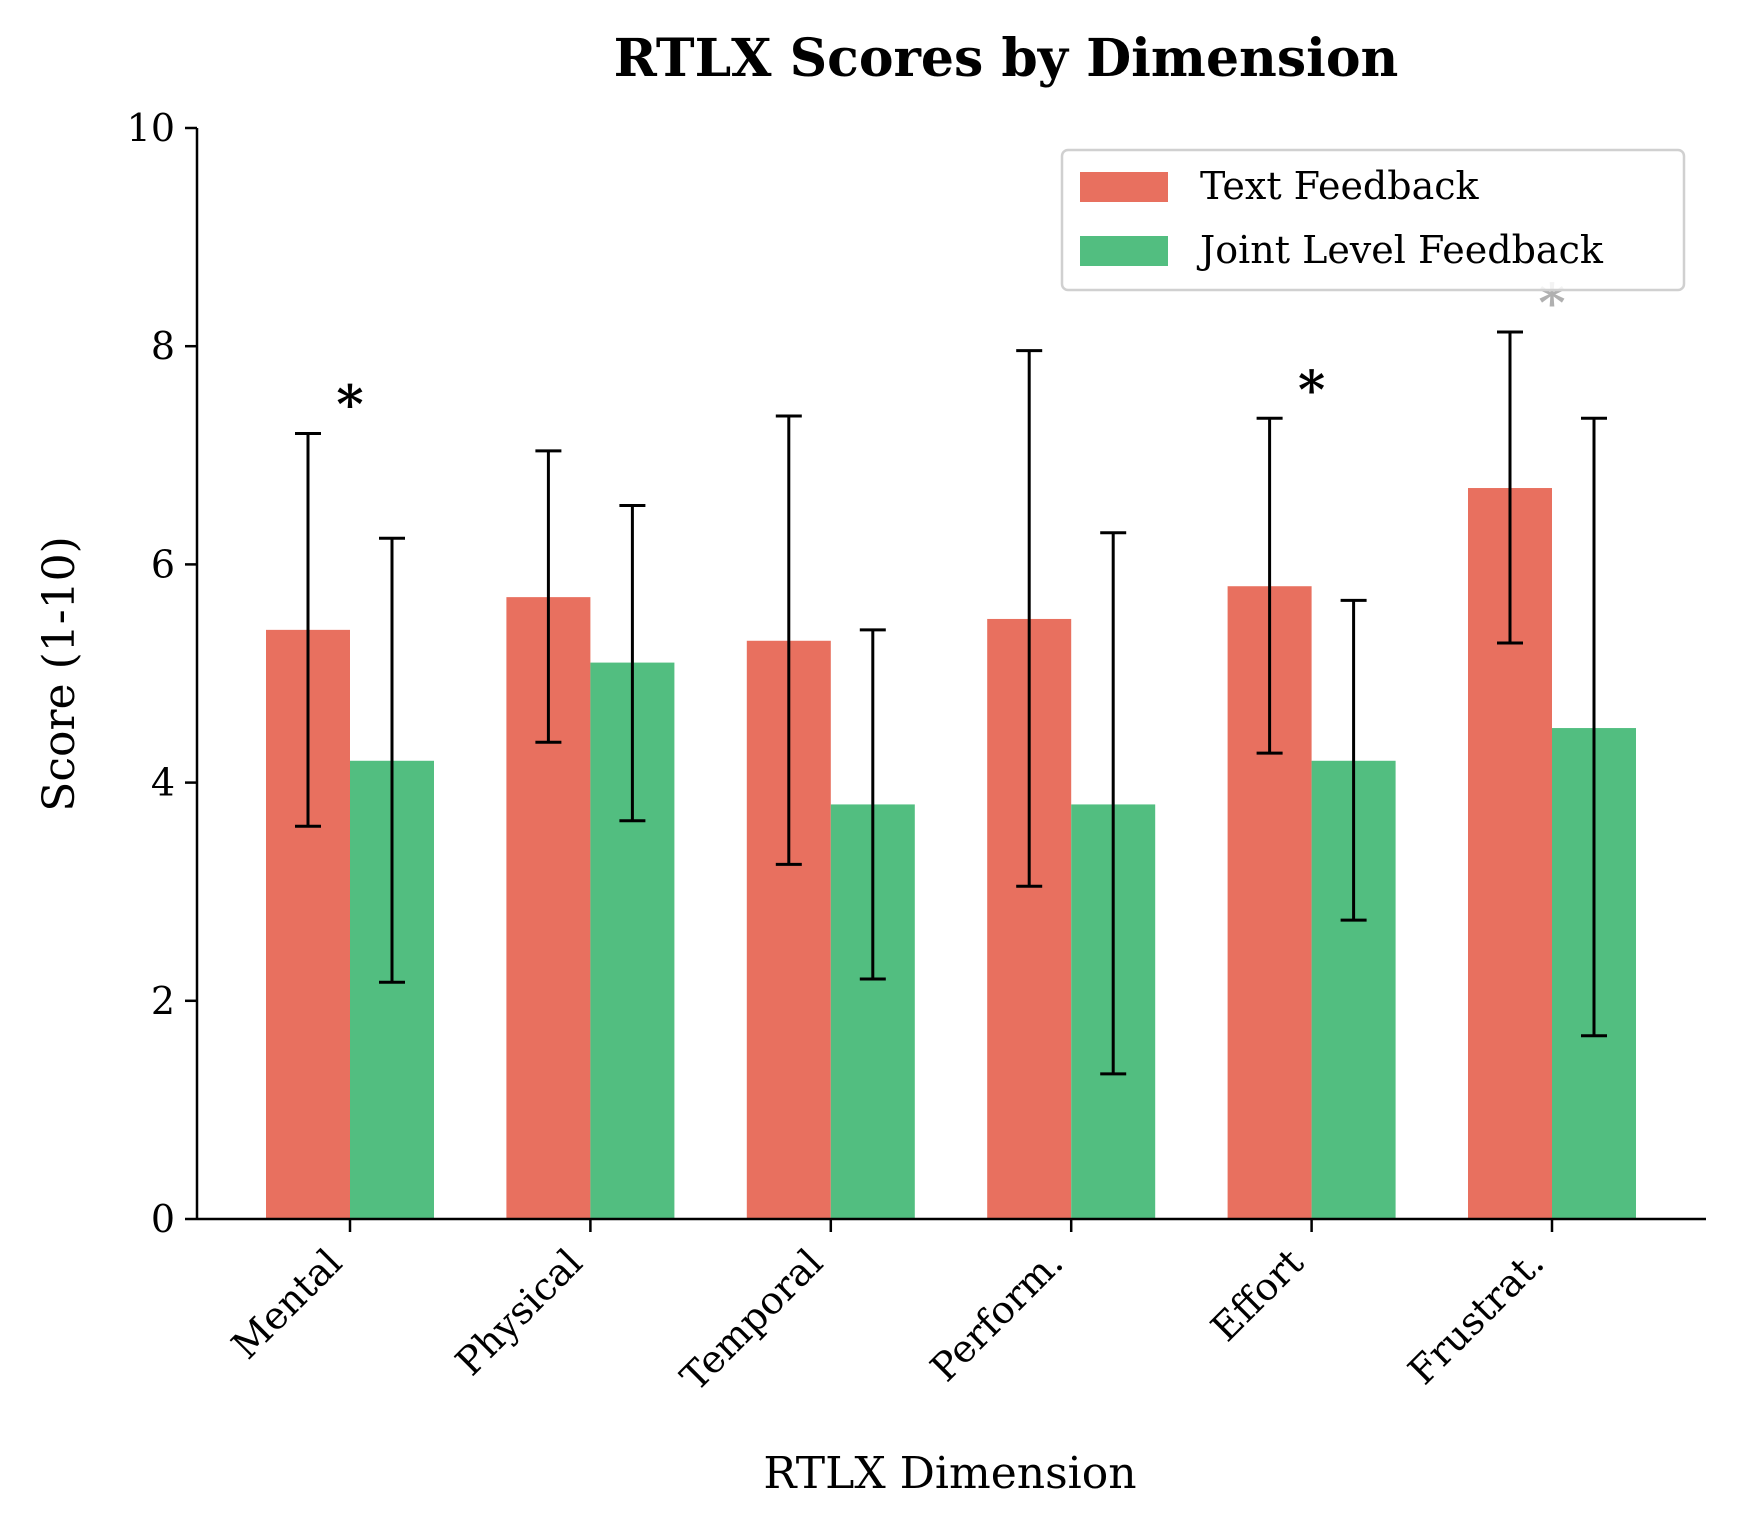  I want to click on y-axis-label: Score (1-10), so click(59, 674).